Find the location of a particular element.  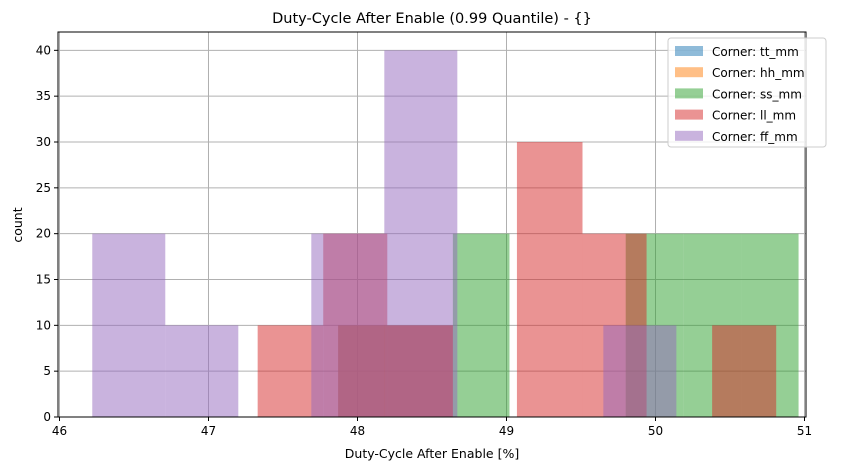

legend-label: Corner: ss_mm is located at coordinates (757, 94).